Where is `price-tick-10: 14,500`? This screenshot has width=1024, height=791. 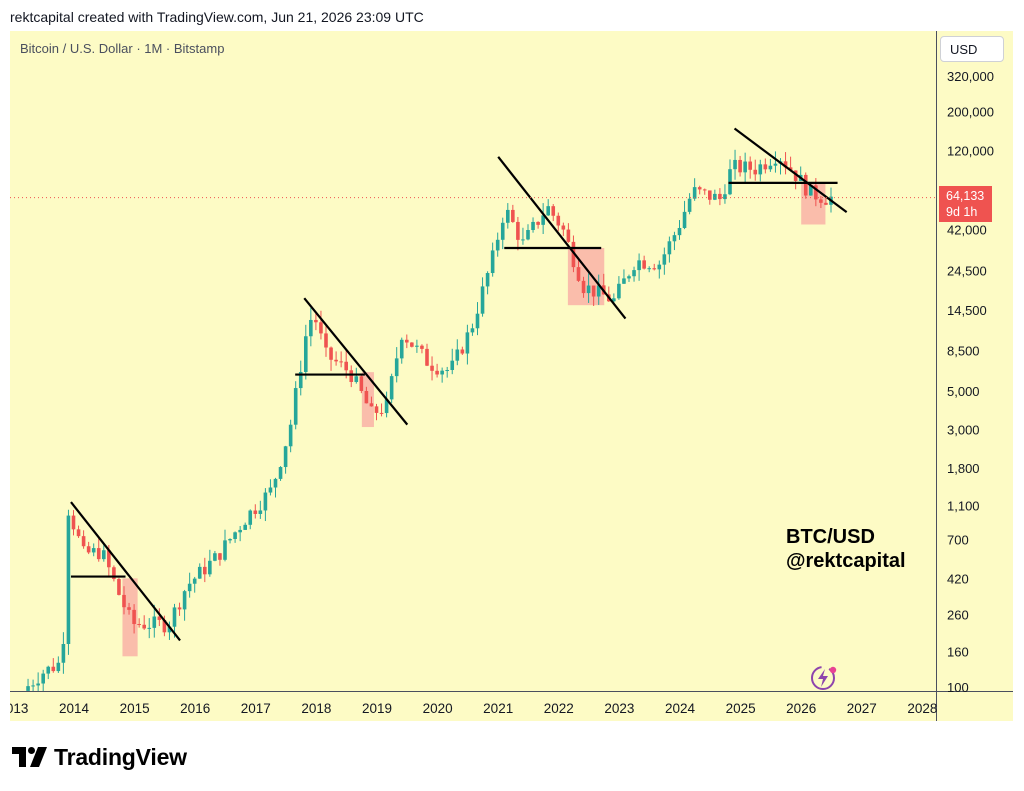
price-tick-10: 14,500 is located at coordinates (967, 310).